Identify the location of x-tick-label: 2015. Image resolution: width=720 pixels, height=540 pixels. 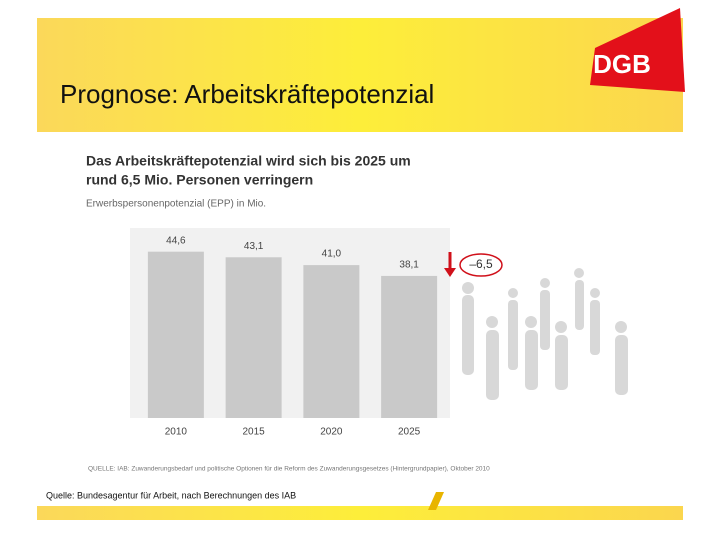
(254, 432).